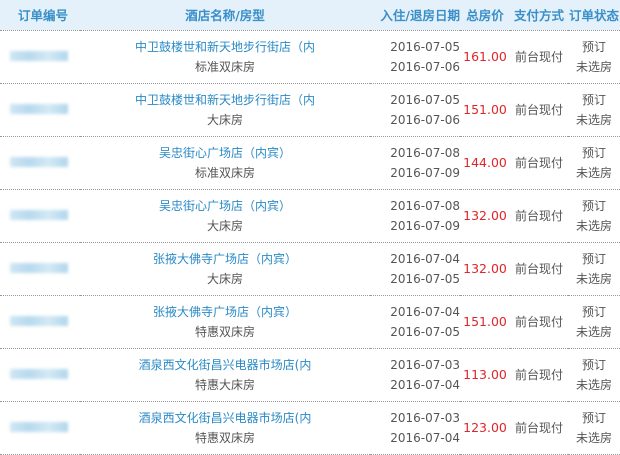 Image resolution: width=620 pixels, height=455 pixels. I want to click on total-price: 123.00, so click(485, 428).